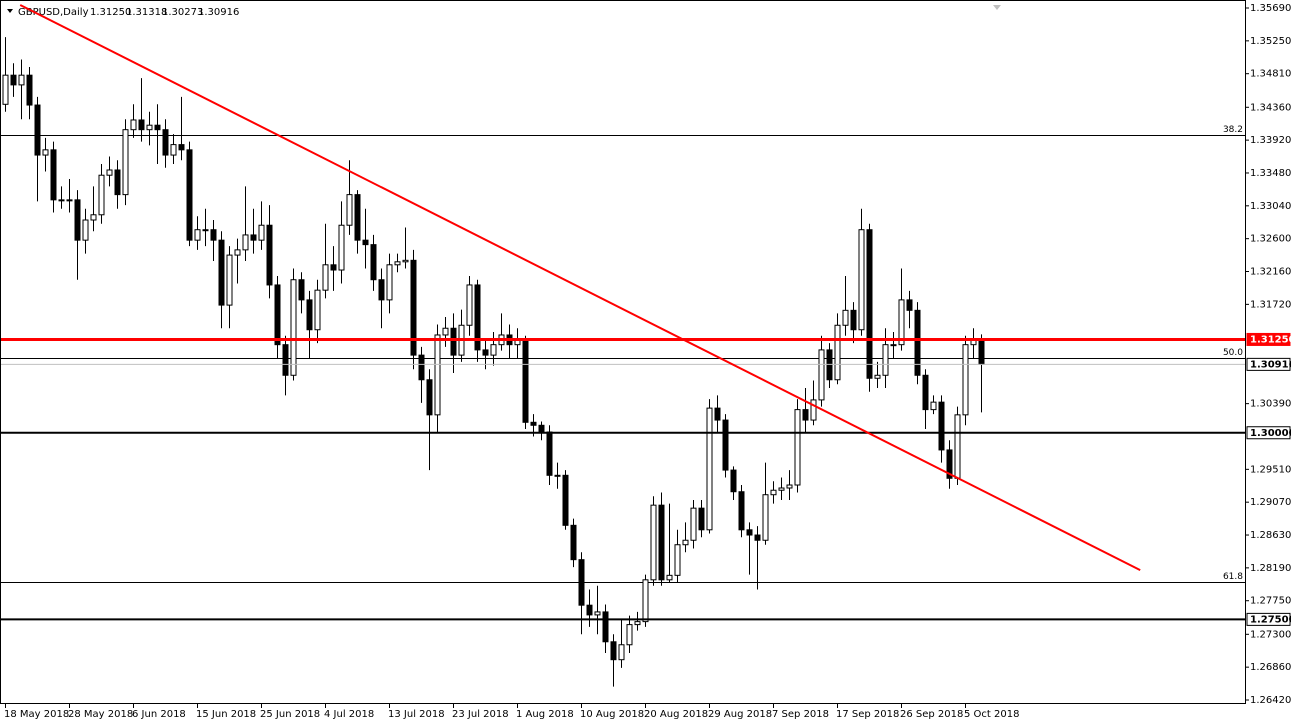 The image size is (1291, 726). I want to click on x-tick-label: 7 Sep 2018, so click(800, 714).